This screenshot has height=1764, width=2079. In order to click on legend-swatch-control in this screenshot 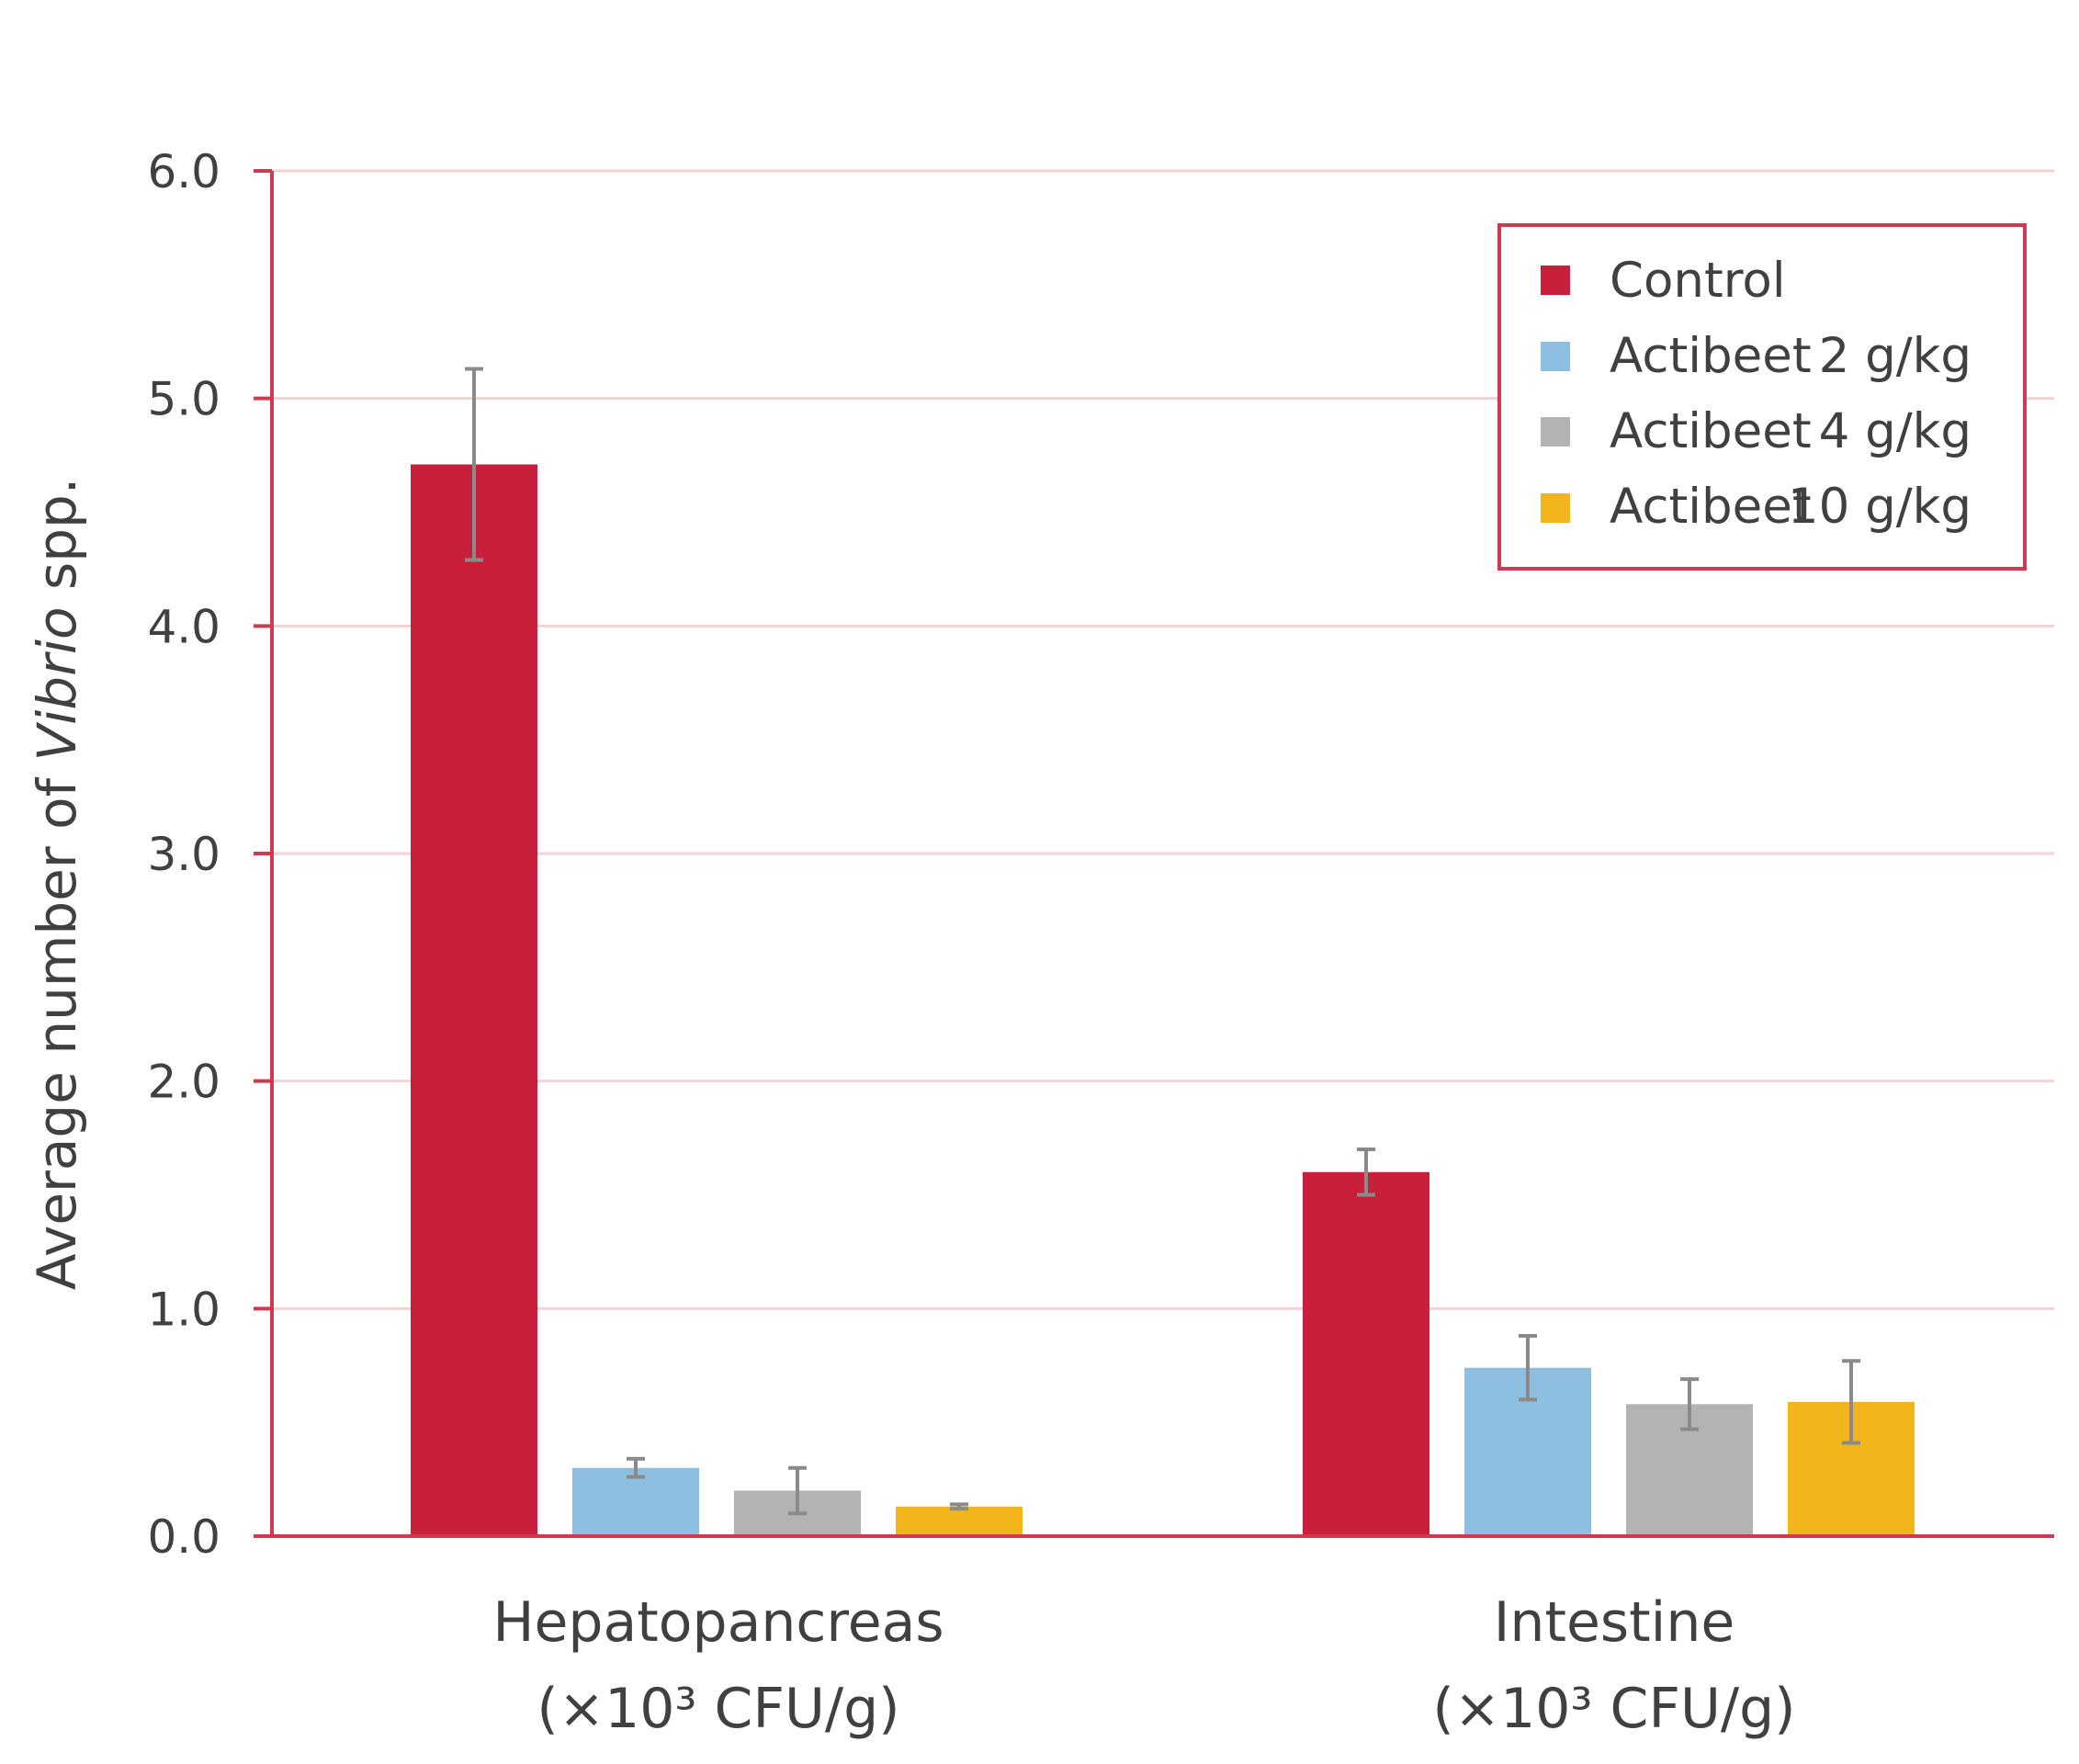, I will do `click(1555, 280)`.